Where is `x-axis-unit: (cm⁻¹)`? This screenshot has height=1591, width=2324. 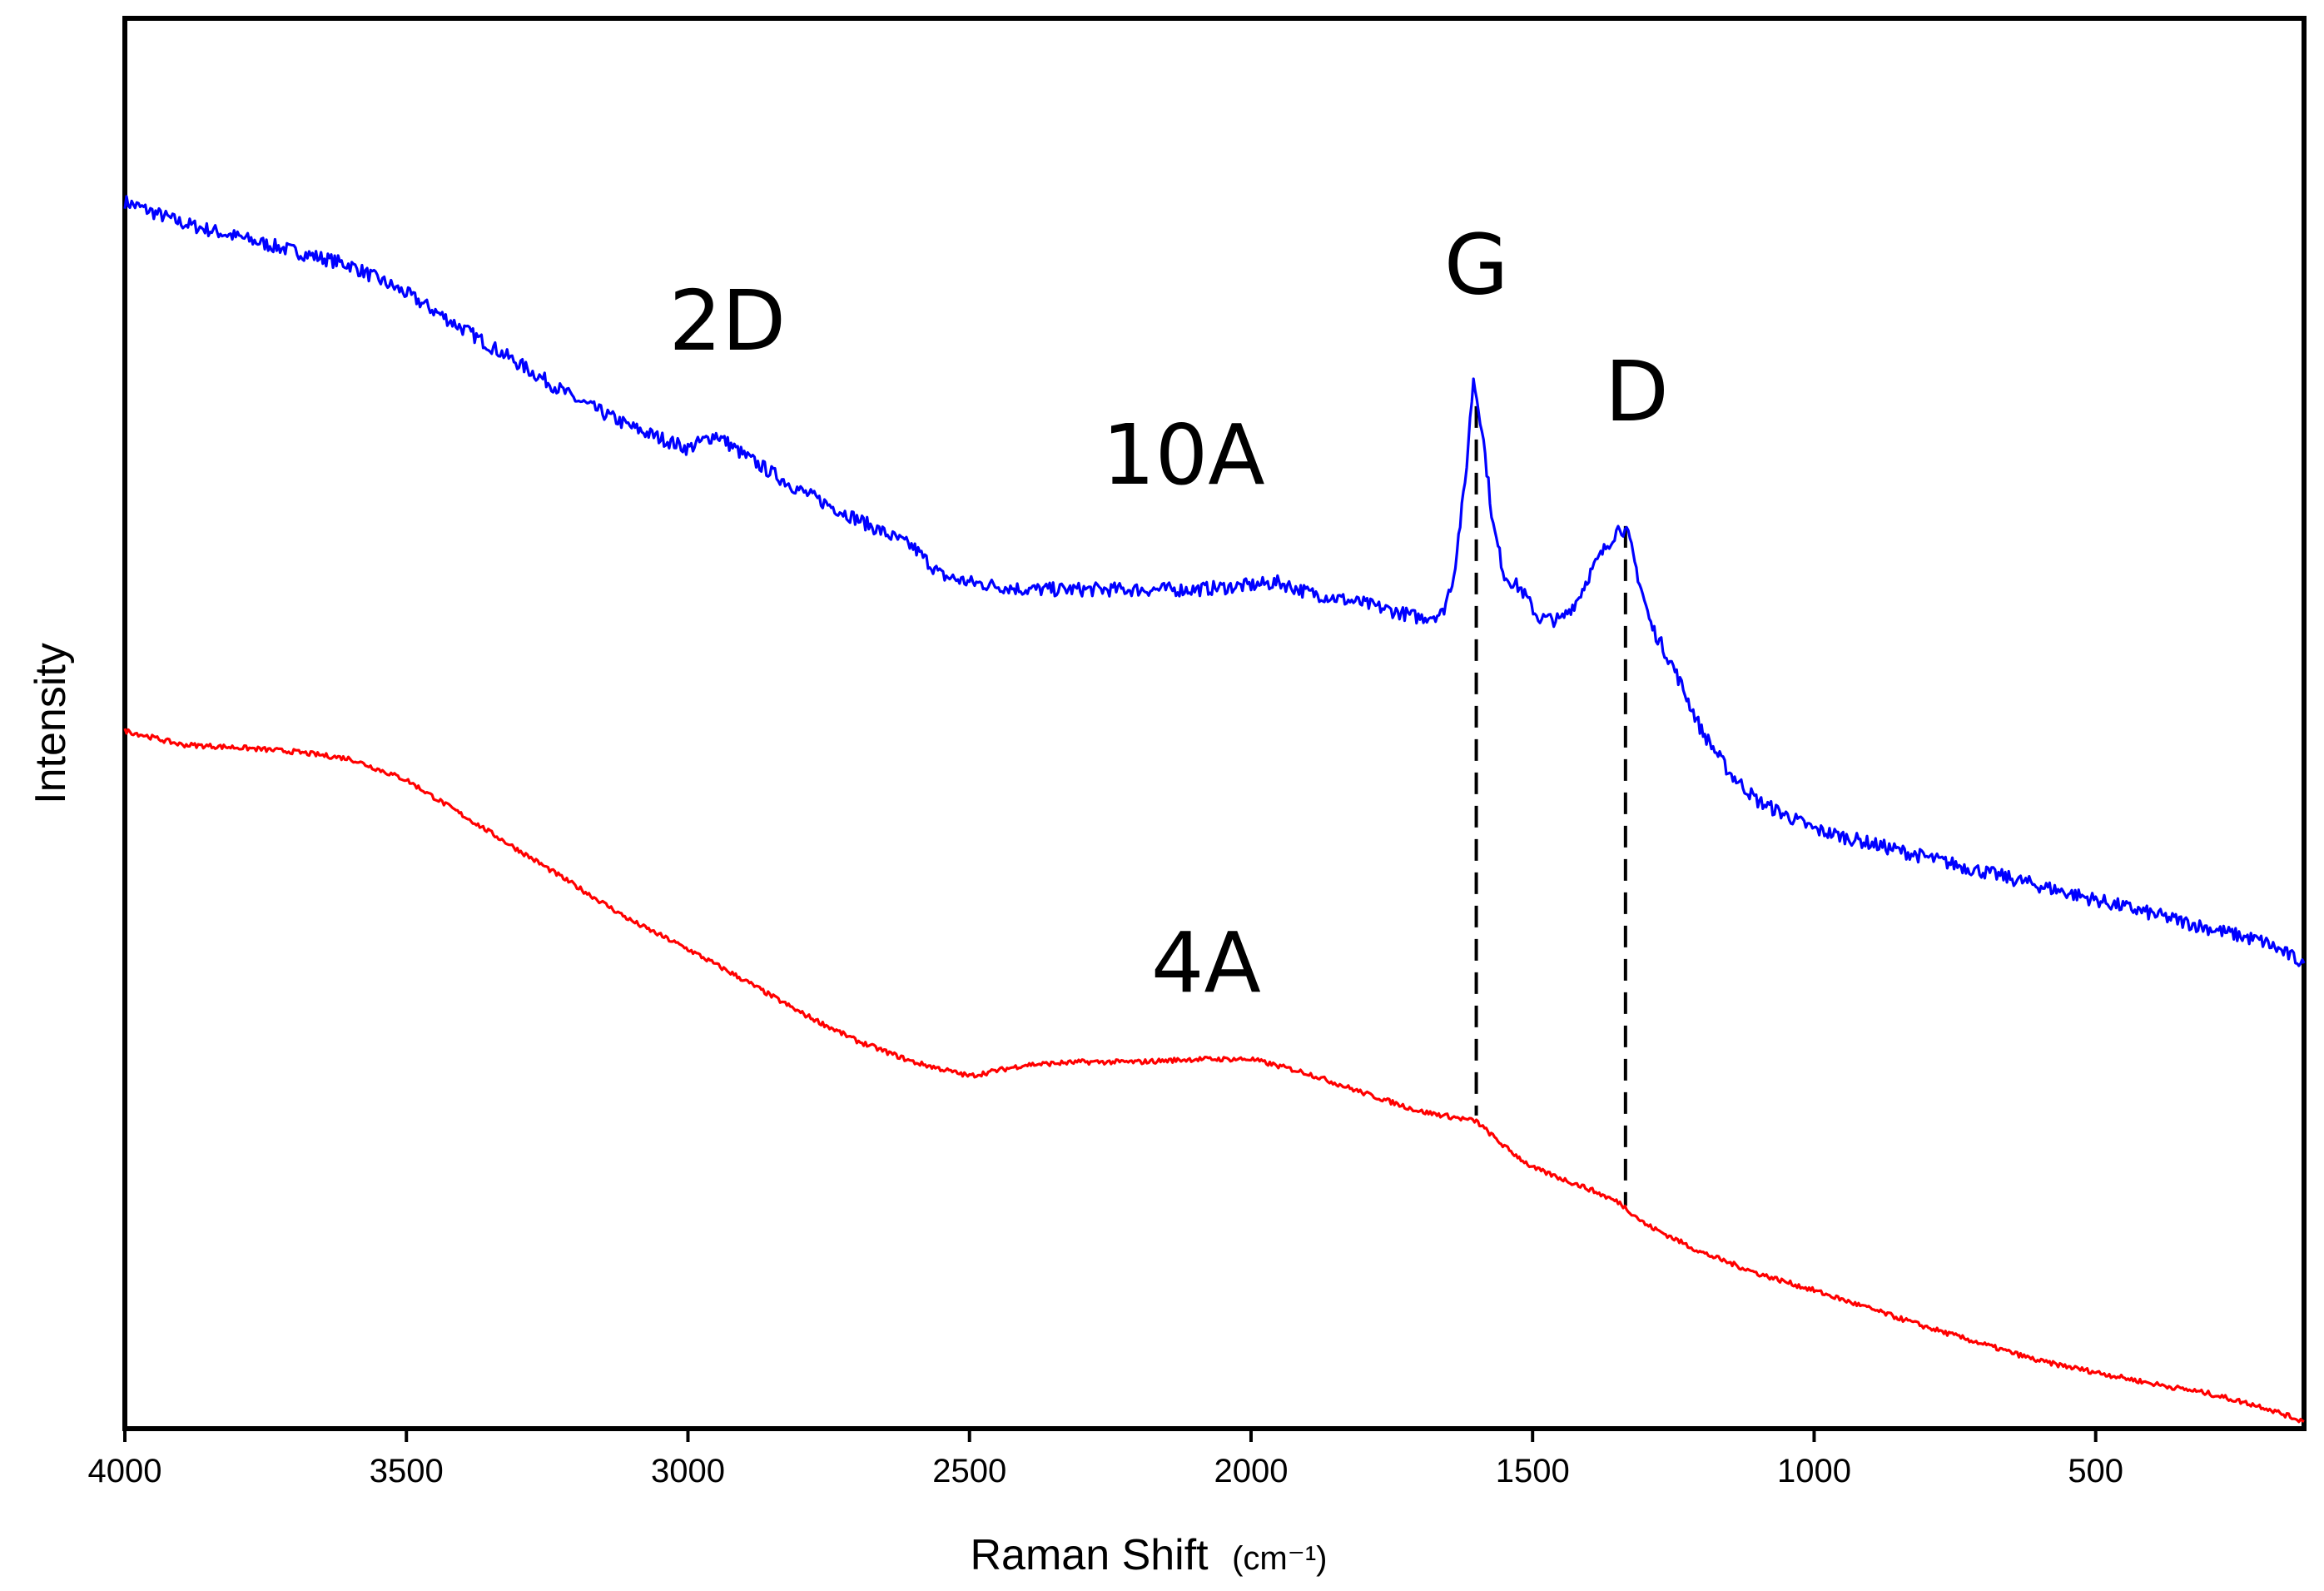
x-axis-unit: (cm⁻¹) is located at coordinates (1279, 1558).